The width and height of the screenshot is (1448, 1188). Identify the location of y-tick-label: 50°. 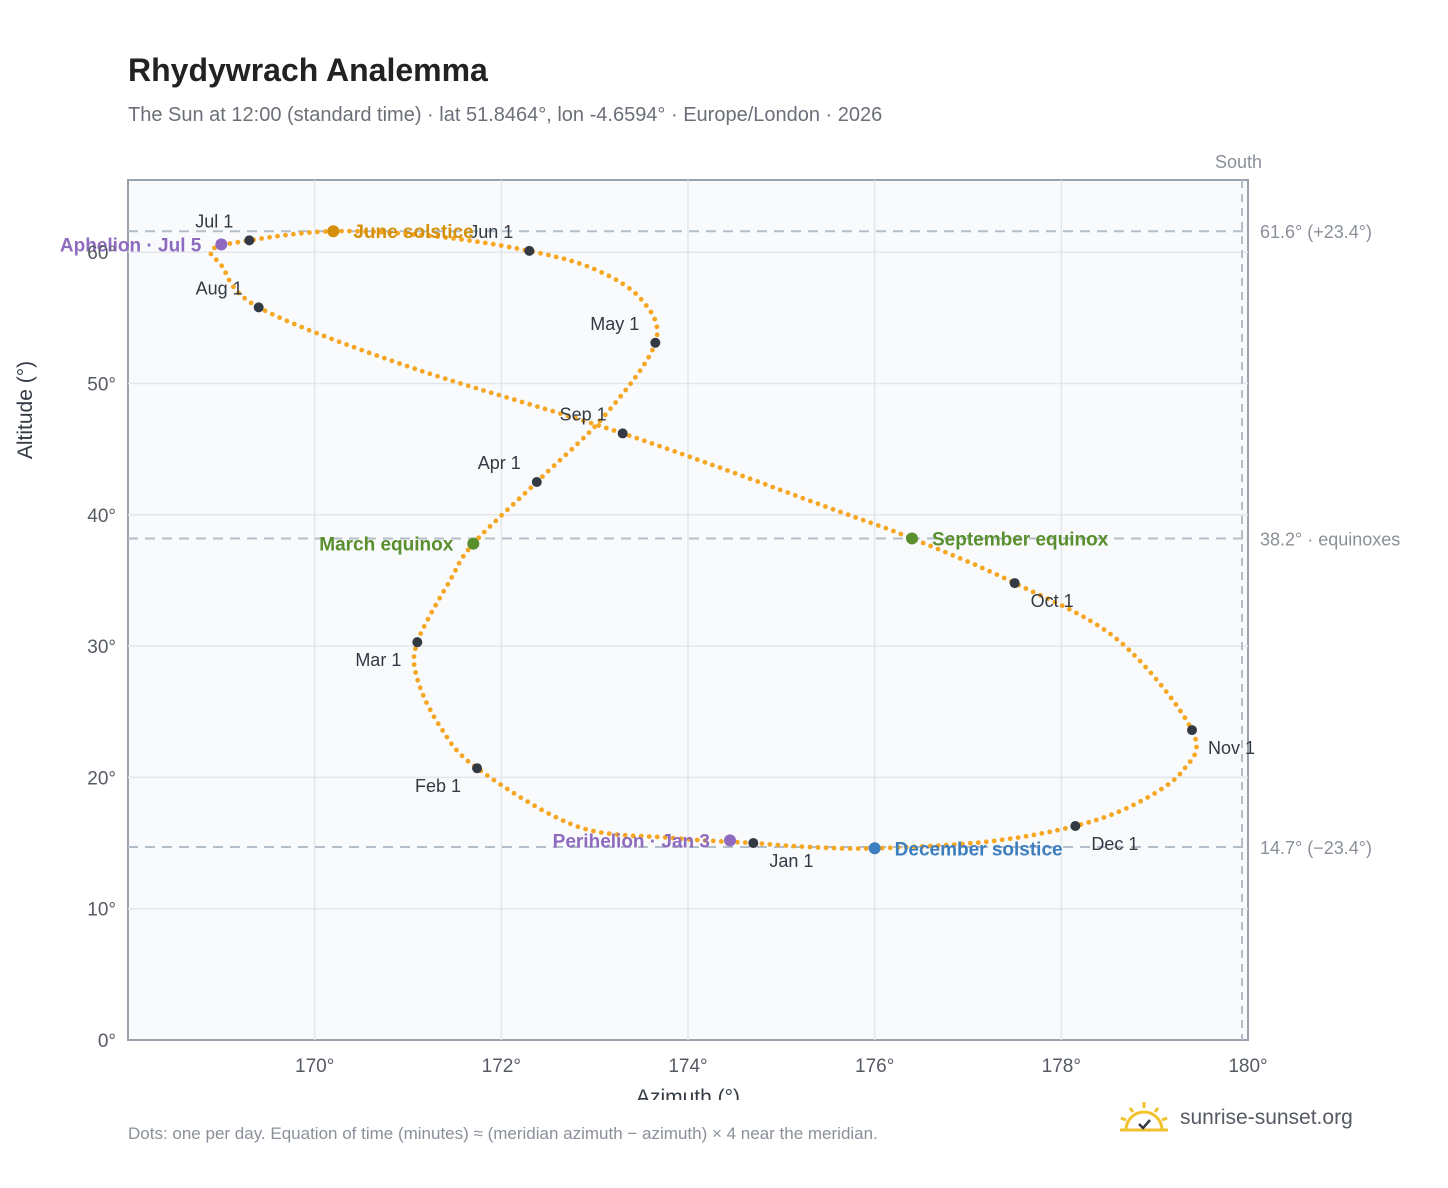
(101, 385).